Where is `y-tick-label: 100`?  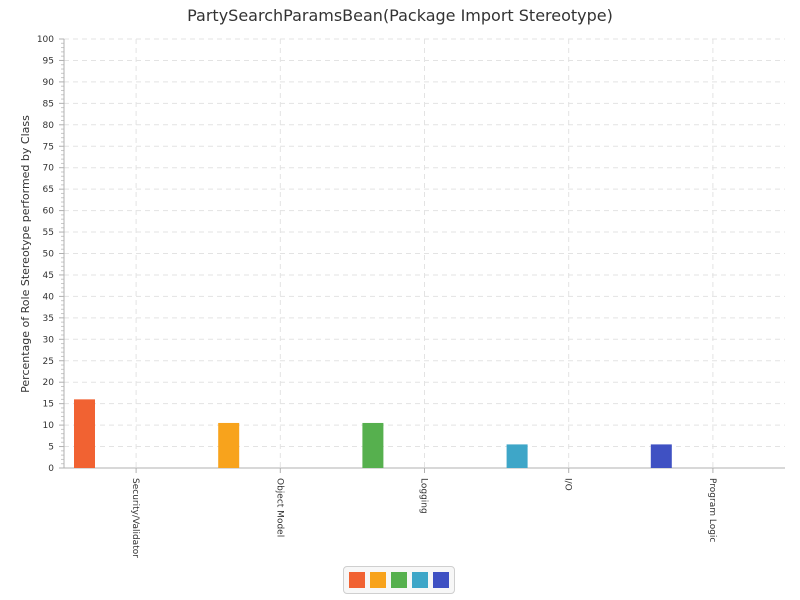 y-tick-label: 100 is located at coordinates (45, 40).